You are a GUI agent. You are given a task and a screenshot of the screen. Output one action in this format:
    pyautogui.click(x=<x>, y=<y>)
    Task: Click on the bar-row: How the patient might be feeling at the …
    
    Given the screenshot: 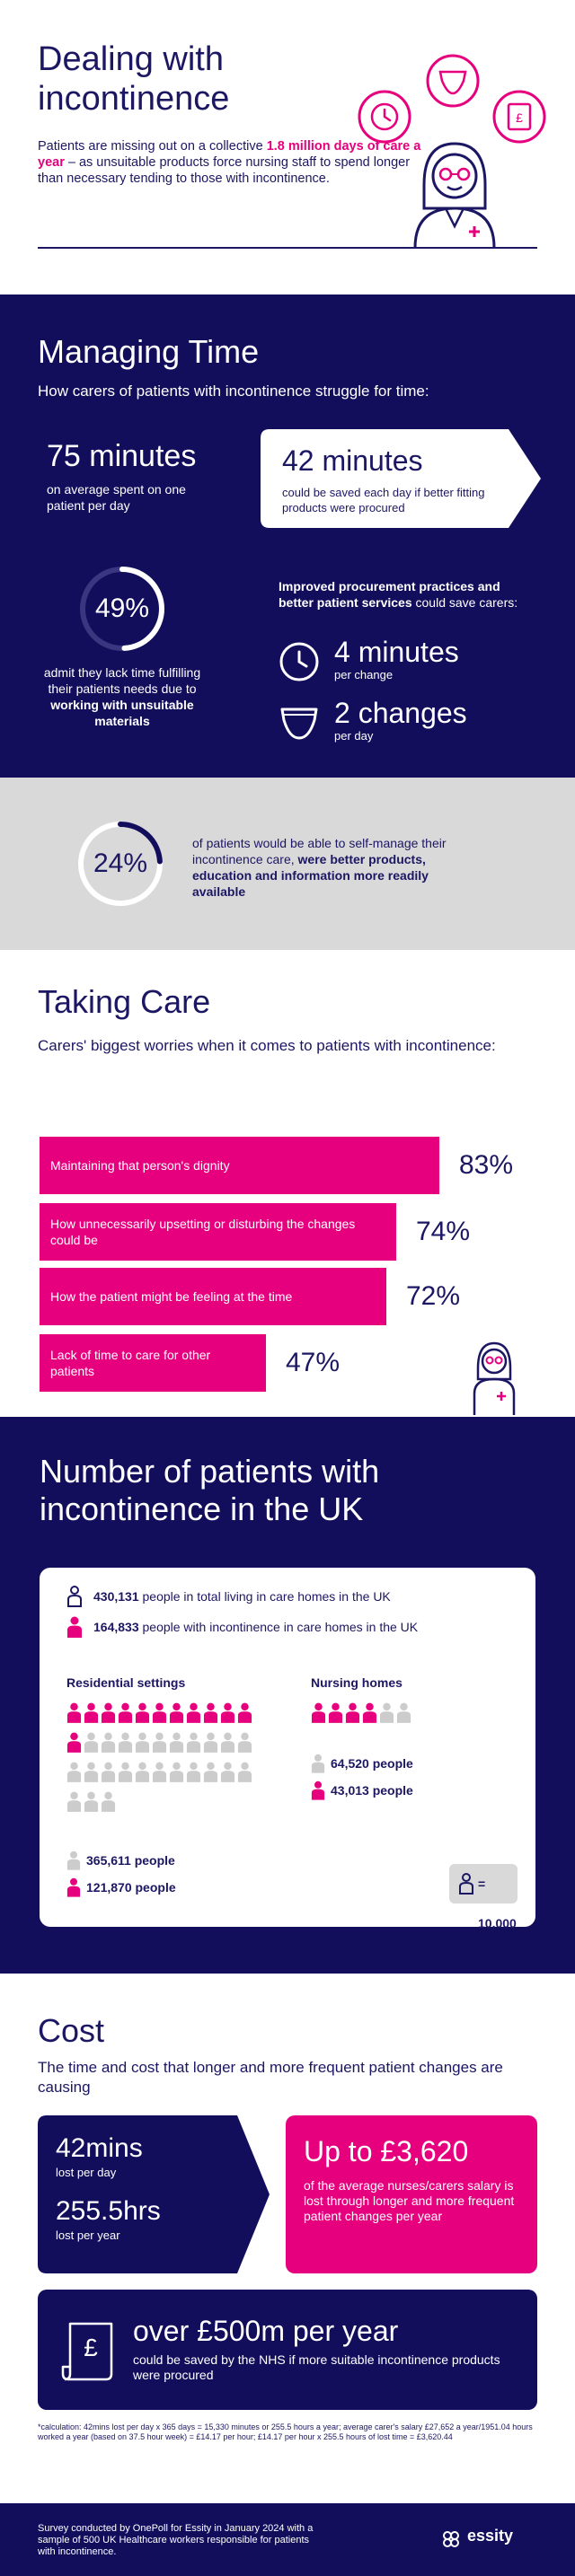 What is the action you would take?
    pyautogui.click(x=291, y=1296)
    